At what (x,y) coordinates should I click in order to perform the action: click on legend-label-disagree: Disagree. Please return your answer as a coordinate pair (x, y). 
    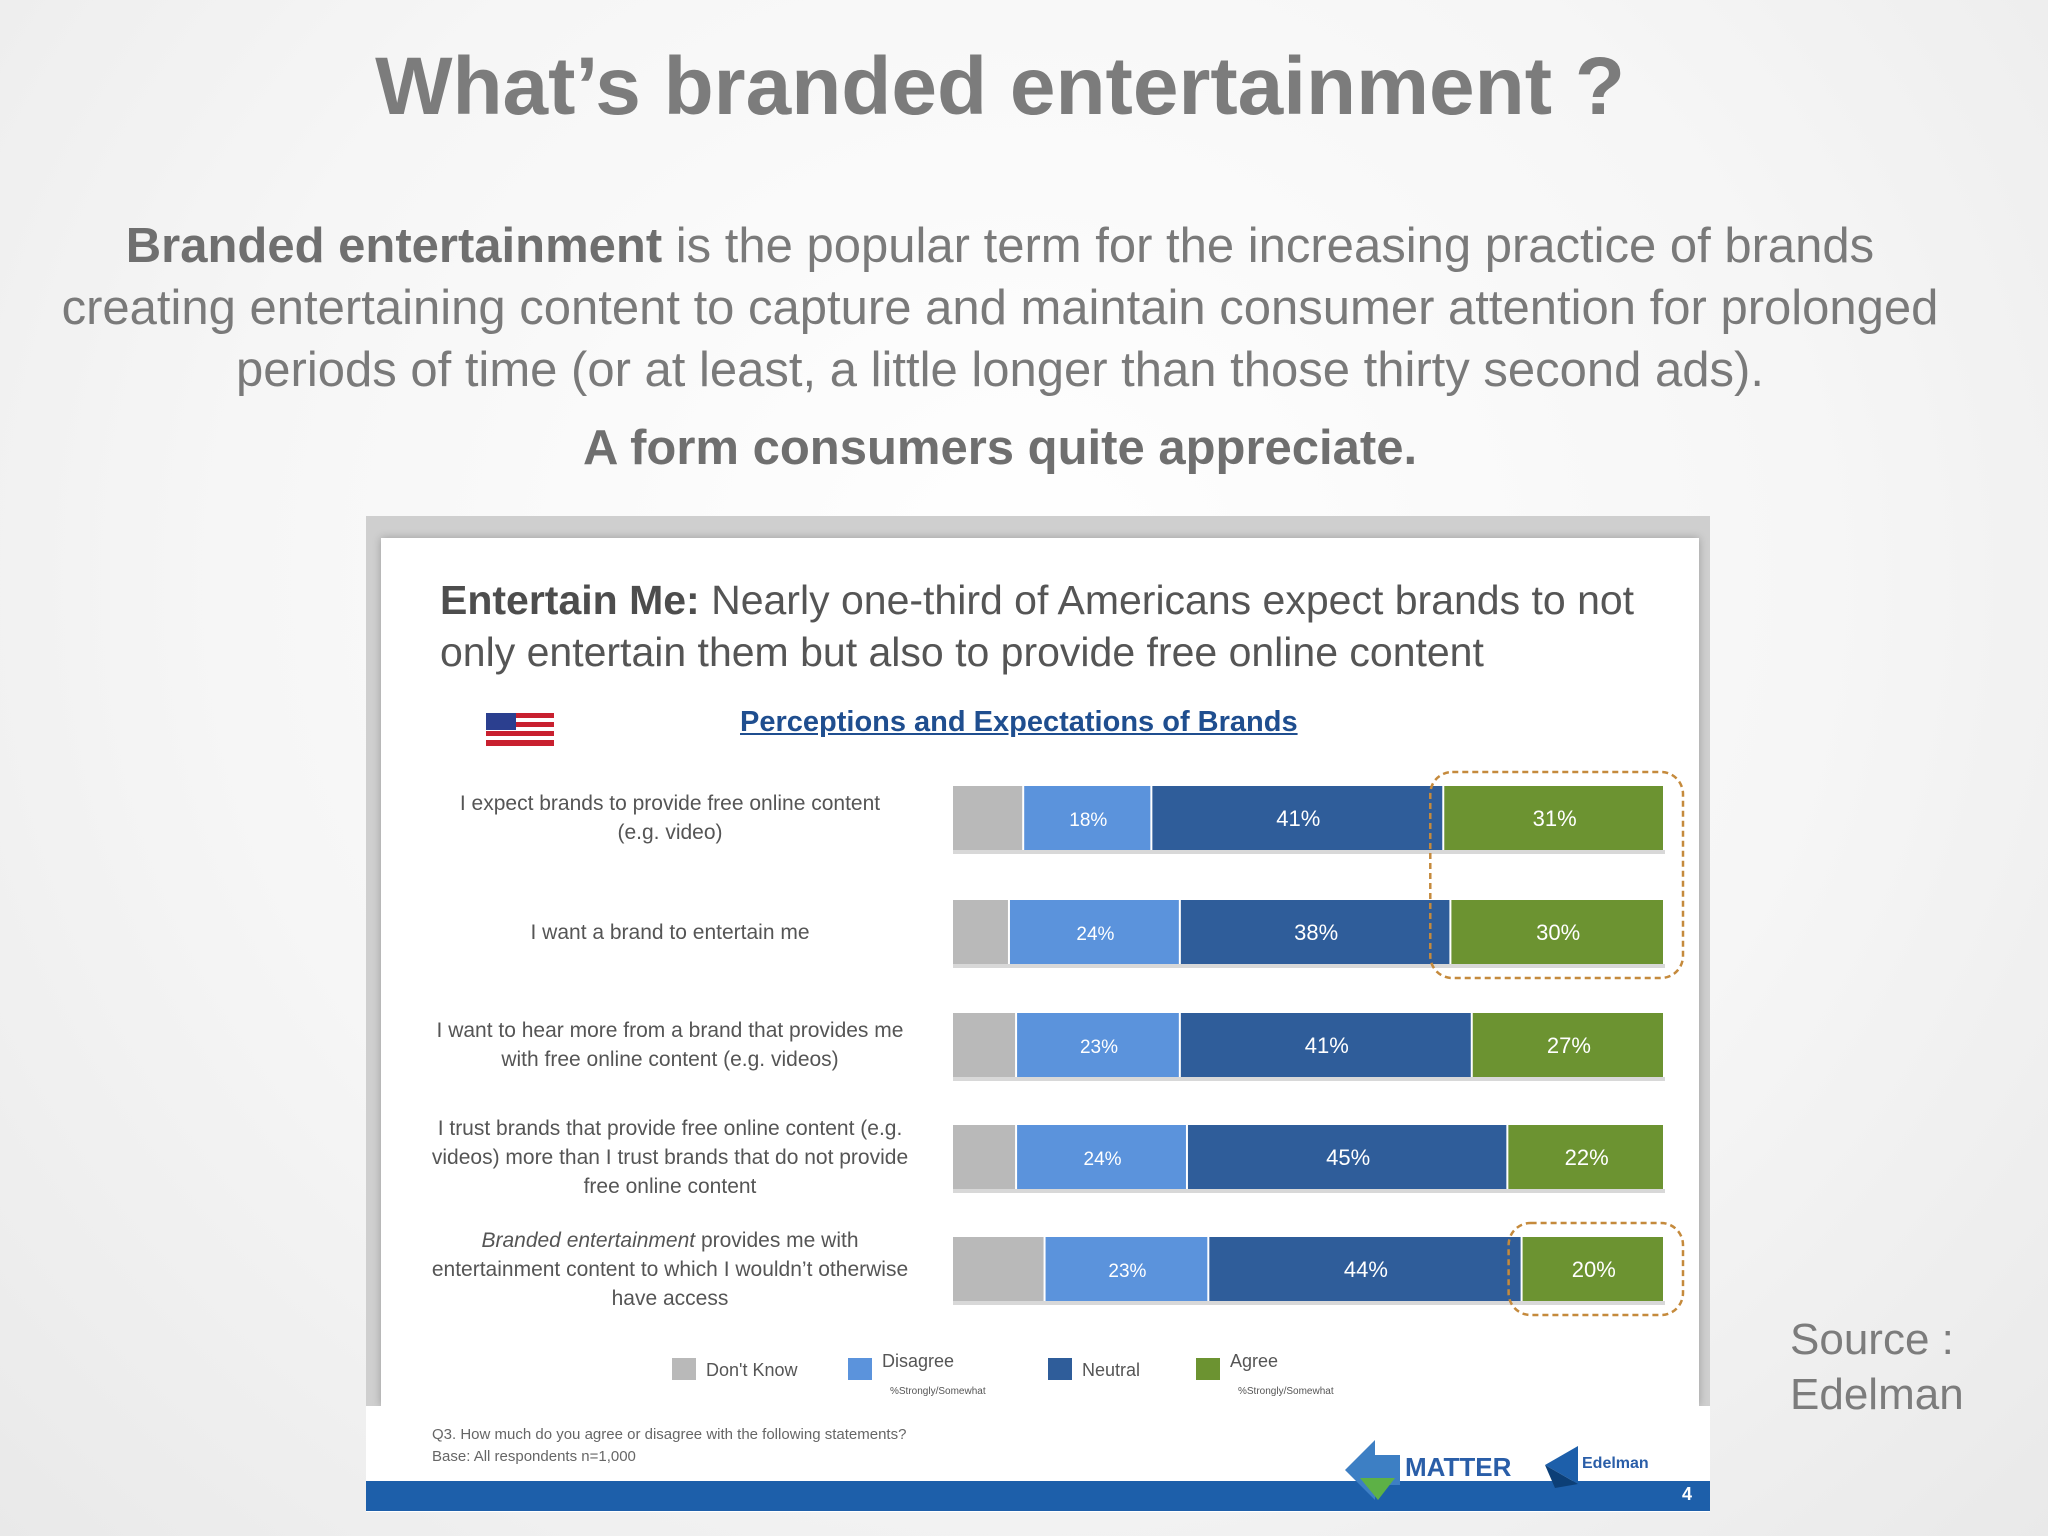
    Looking at the image, I should click on (918, 1361).